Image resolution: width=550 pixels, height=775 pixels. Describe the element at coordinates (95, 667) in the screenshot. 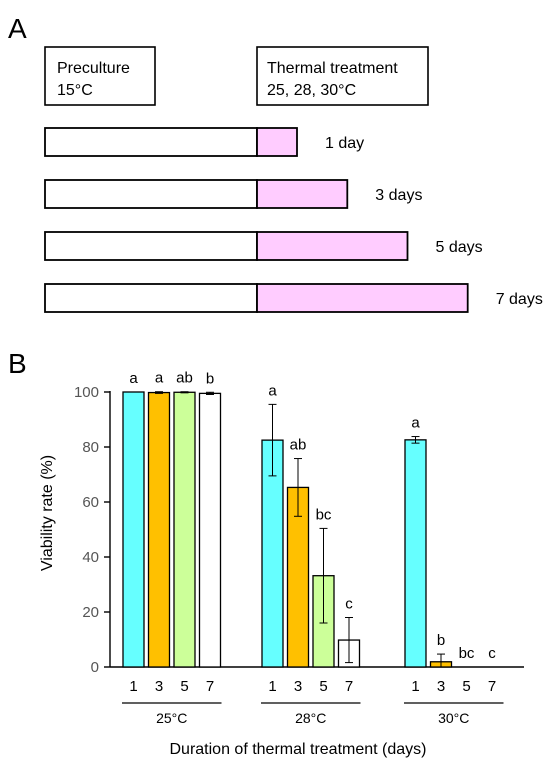

I see `y-tick-label: 0` at that location.